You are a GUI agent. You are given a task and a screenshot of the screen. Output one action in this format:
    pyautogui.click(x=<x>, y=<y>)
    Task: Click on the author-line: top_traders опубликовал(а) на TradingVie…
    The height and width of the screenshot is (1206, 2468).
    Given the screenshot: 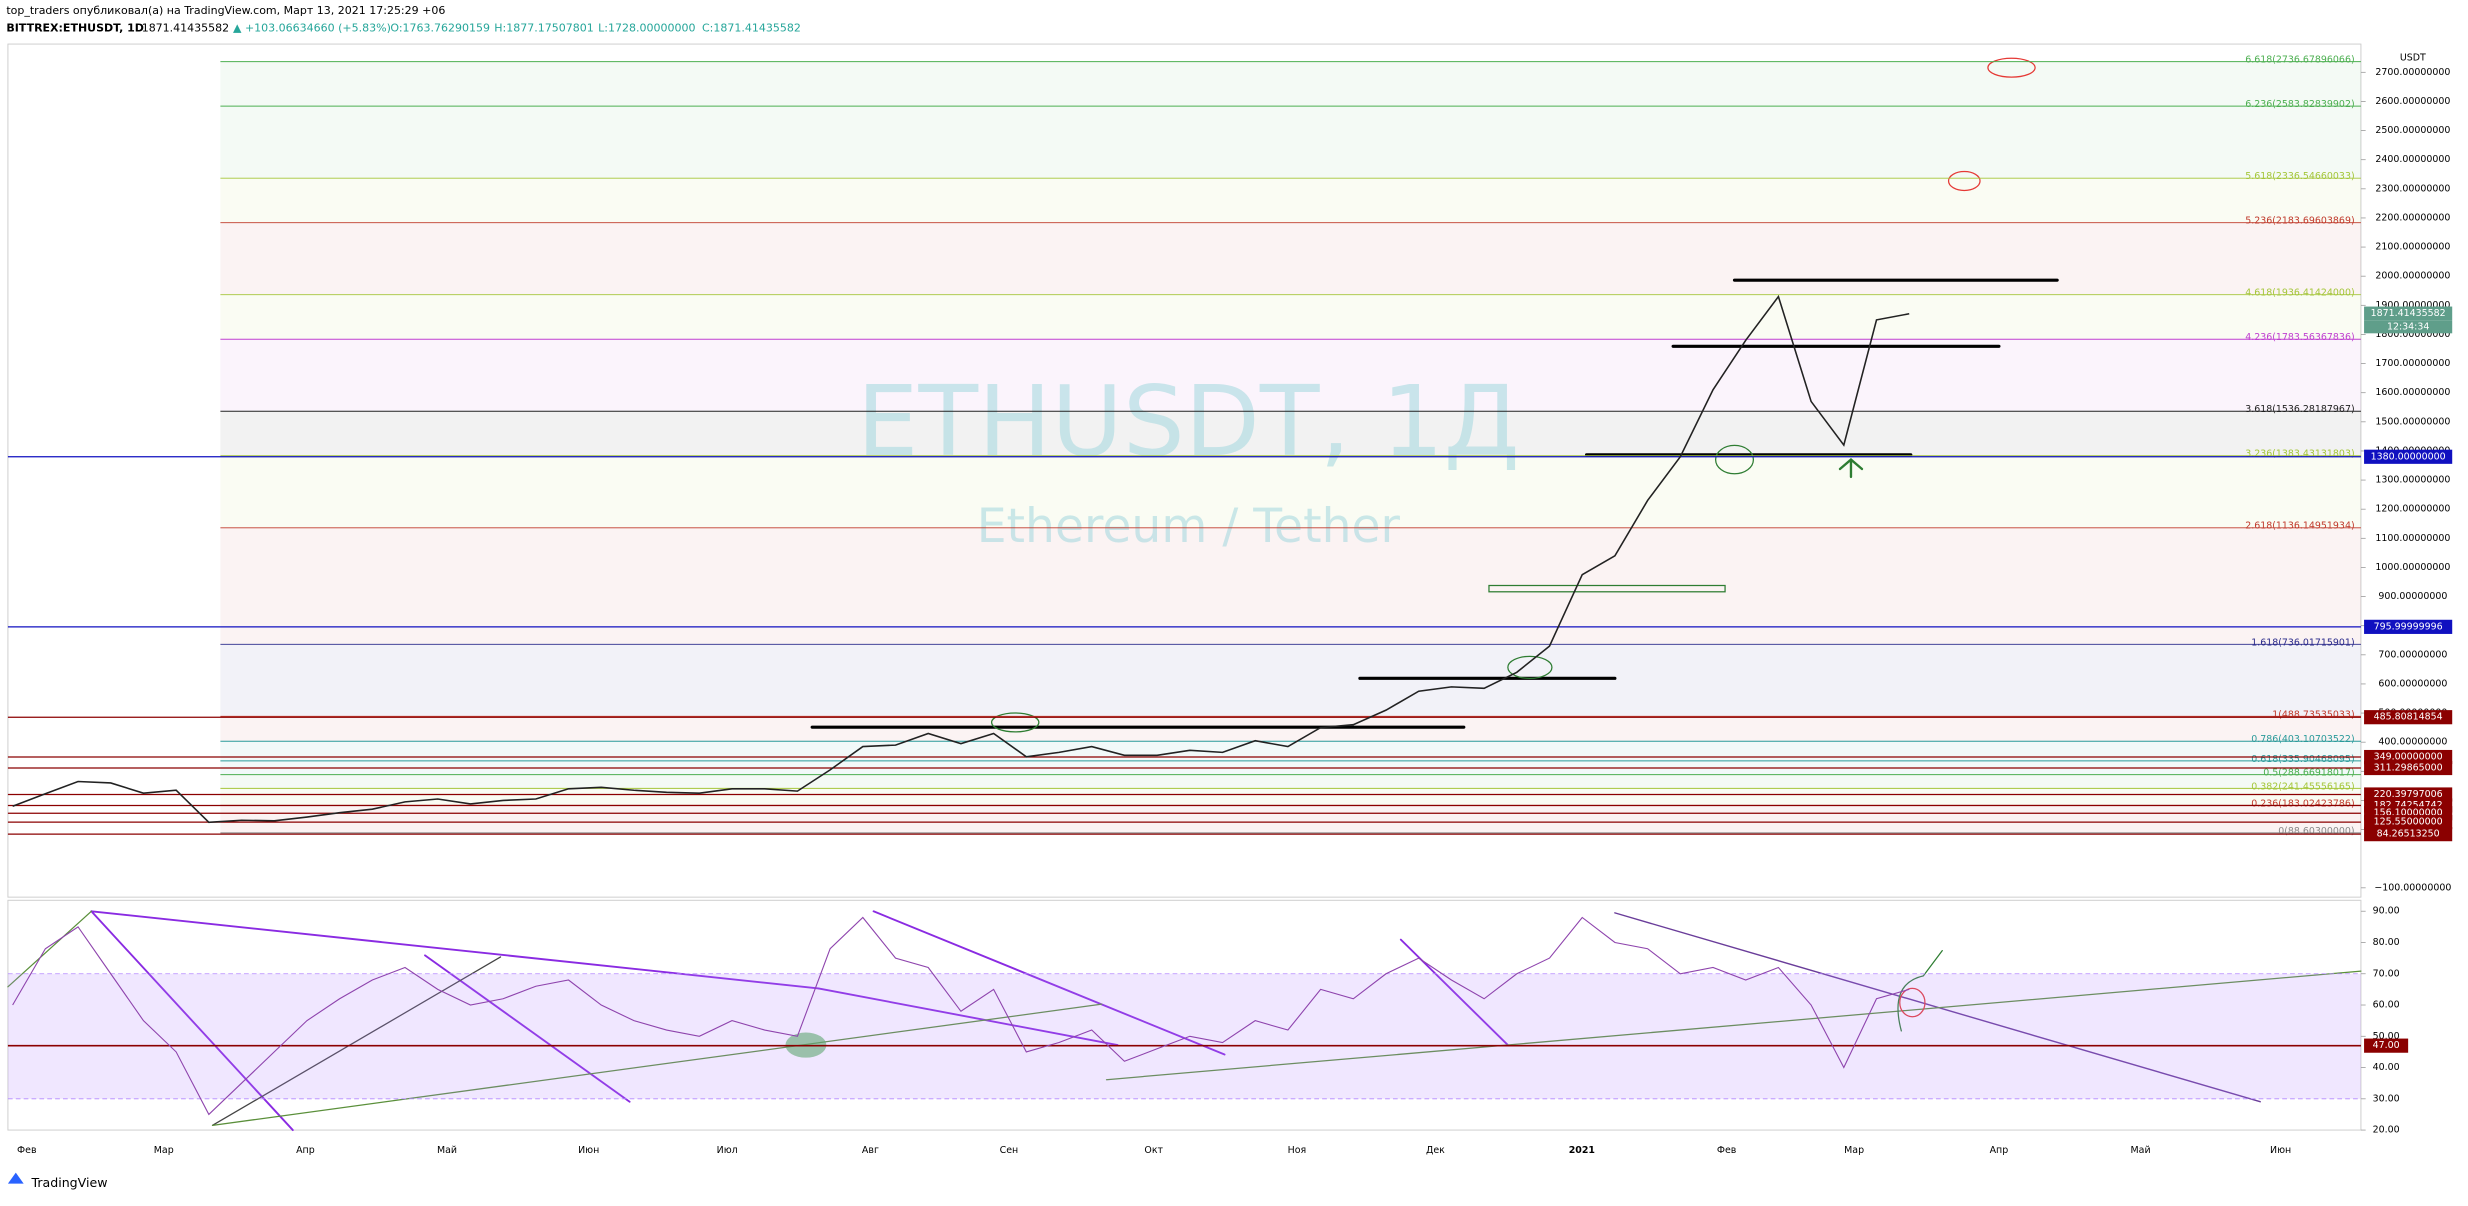 What is the action you would take?
    pyautogui.click(x=225, y=10)
    